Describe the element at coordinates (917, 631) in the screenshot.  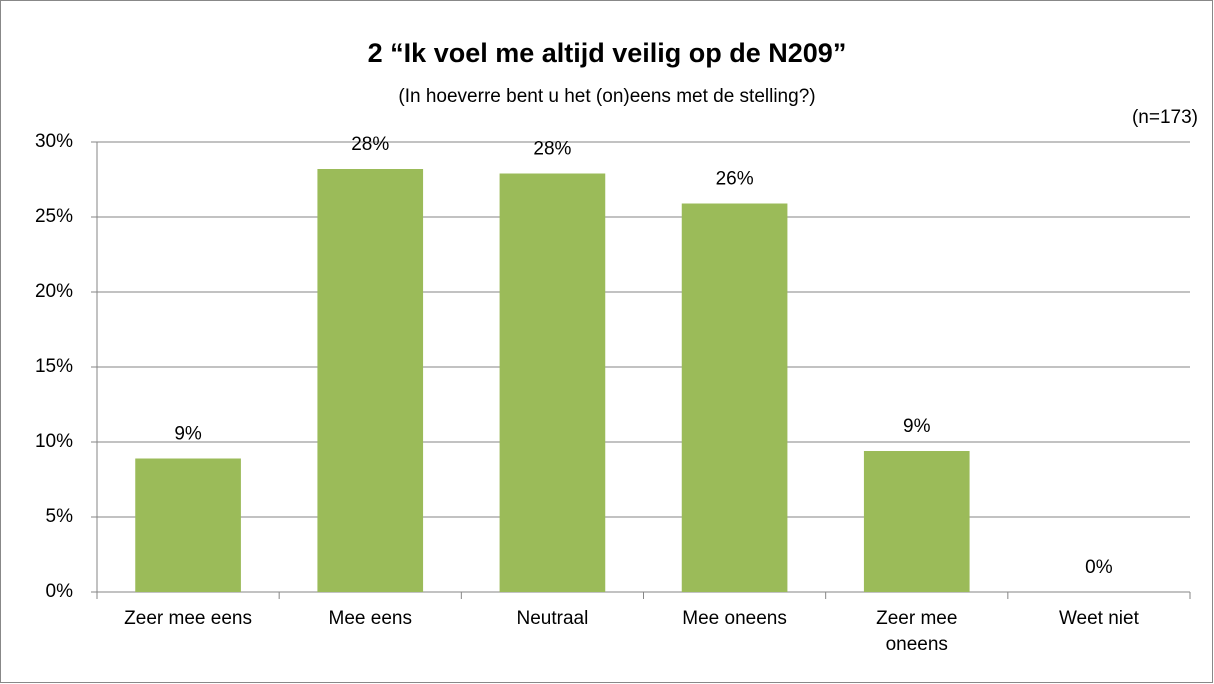
I see `x-tick-label: Zeer mee oneens` at that location.